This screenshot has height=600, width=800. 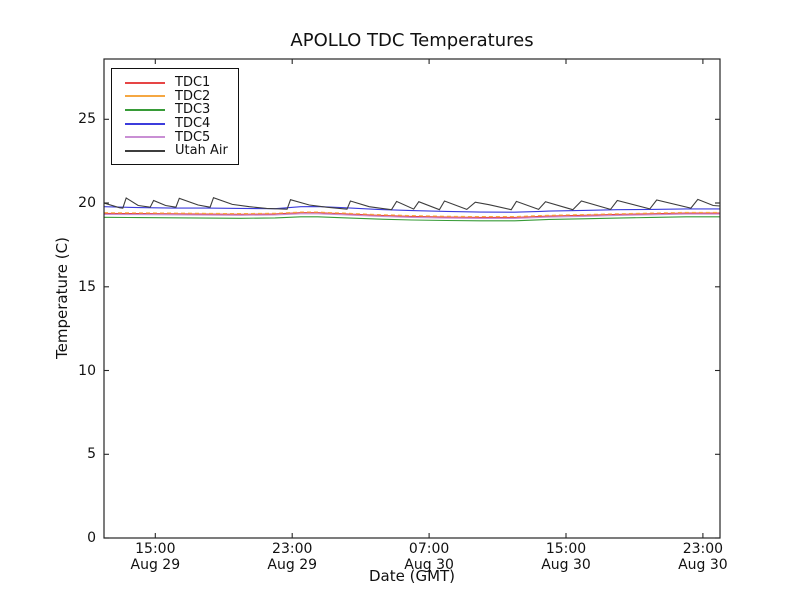 I want to click on series-line-tdc5, so click(x=412, y=216).